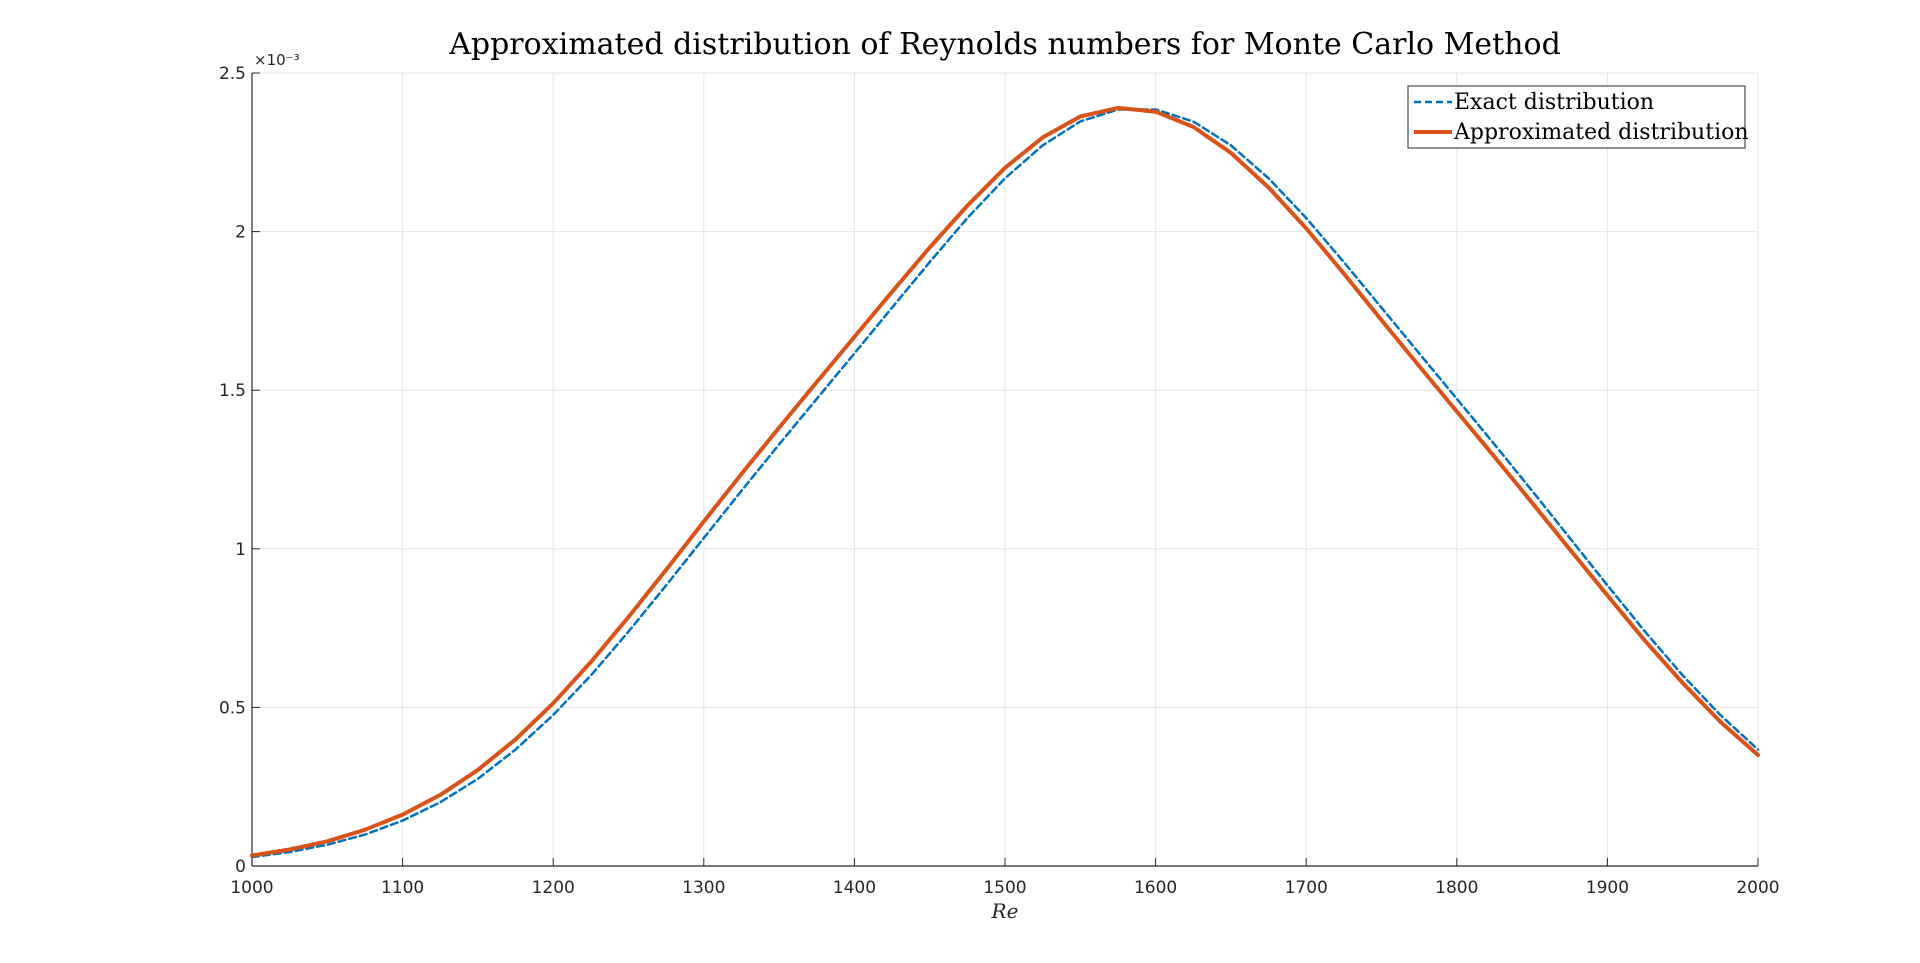 The height and width of the screenshot is (963, 1920). Describe the element at coordinates (1757, 888) in the screenshot. I see `x-tick-label: 2000` at that location.